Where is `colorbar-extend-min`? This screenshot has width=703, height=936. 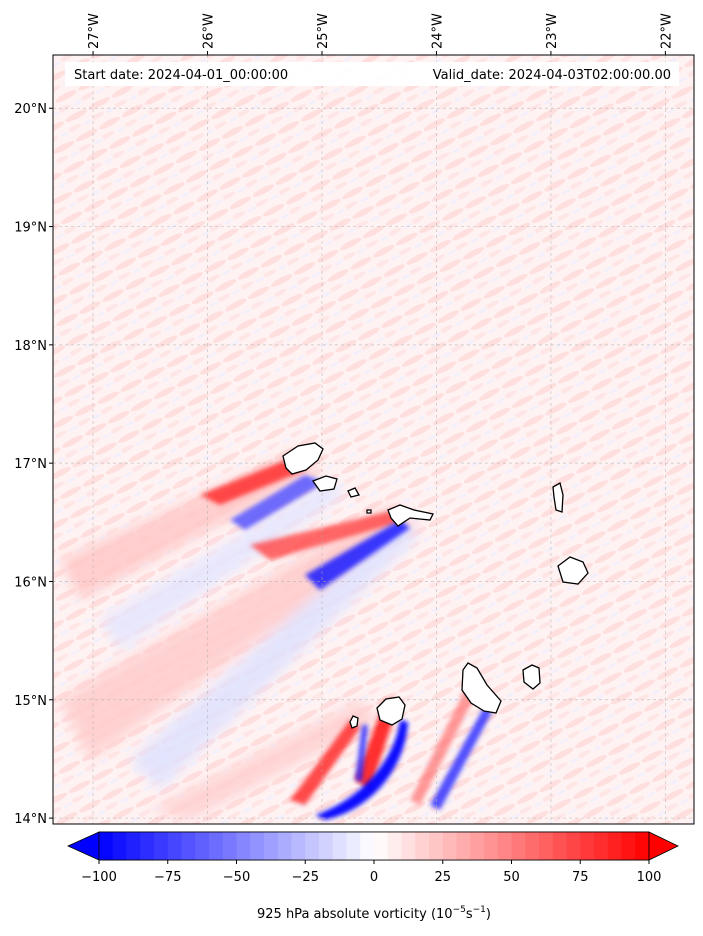
colorbar-extend-min is located at coordinates (83, 846).